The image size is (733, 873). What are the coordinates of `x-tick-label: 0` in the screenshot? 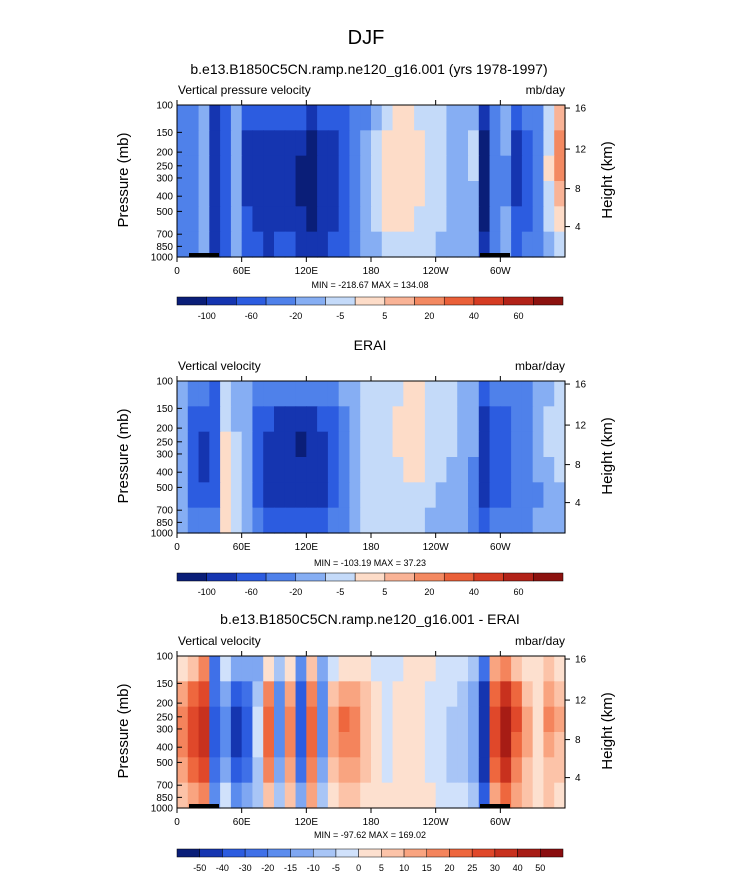 It's located at (177, 547).